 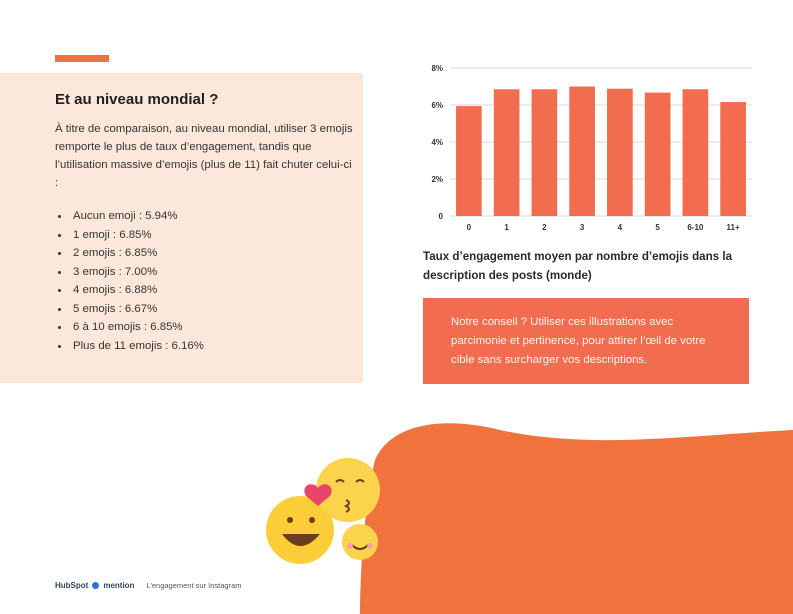 I want to click on list-item: 4 emojis : 6.88%, so click(x=129, y=290).